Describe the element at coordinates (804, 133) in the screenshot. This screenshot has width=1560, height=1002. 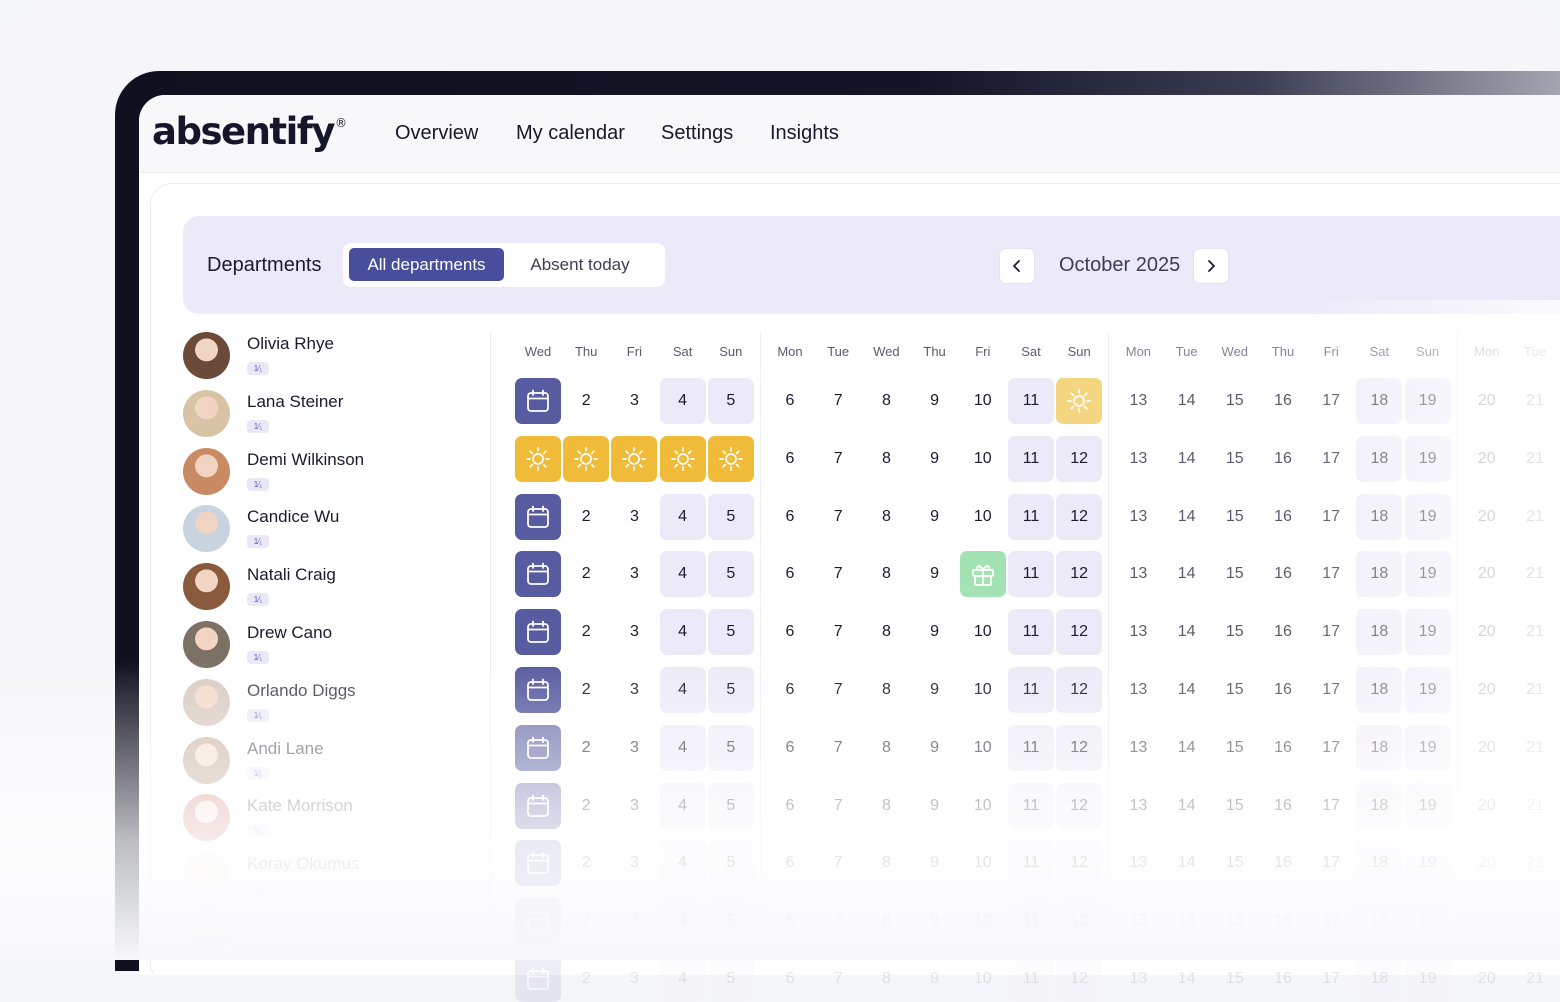
I see `nav-insights: Insights` at that location.